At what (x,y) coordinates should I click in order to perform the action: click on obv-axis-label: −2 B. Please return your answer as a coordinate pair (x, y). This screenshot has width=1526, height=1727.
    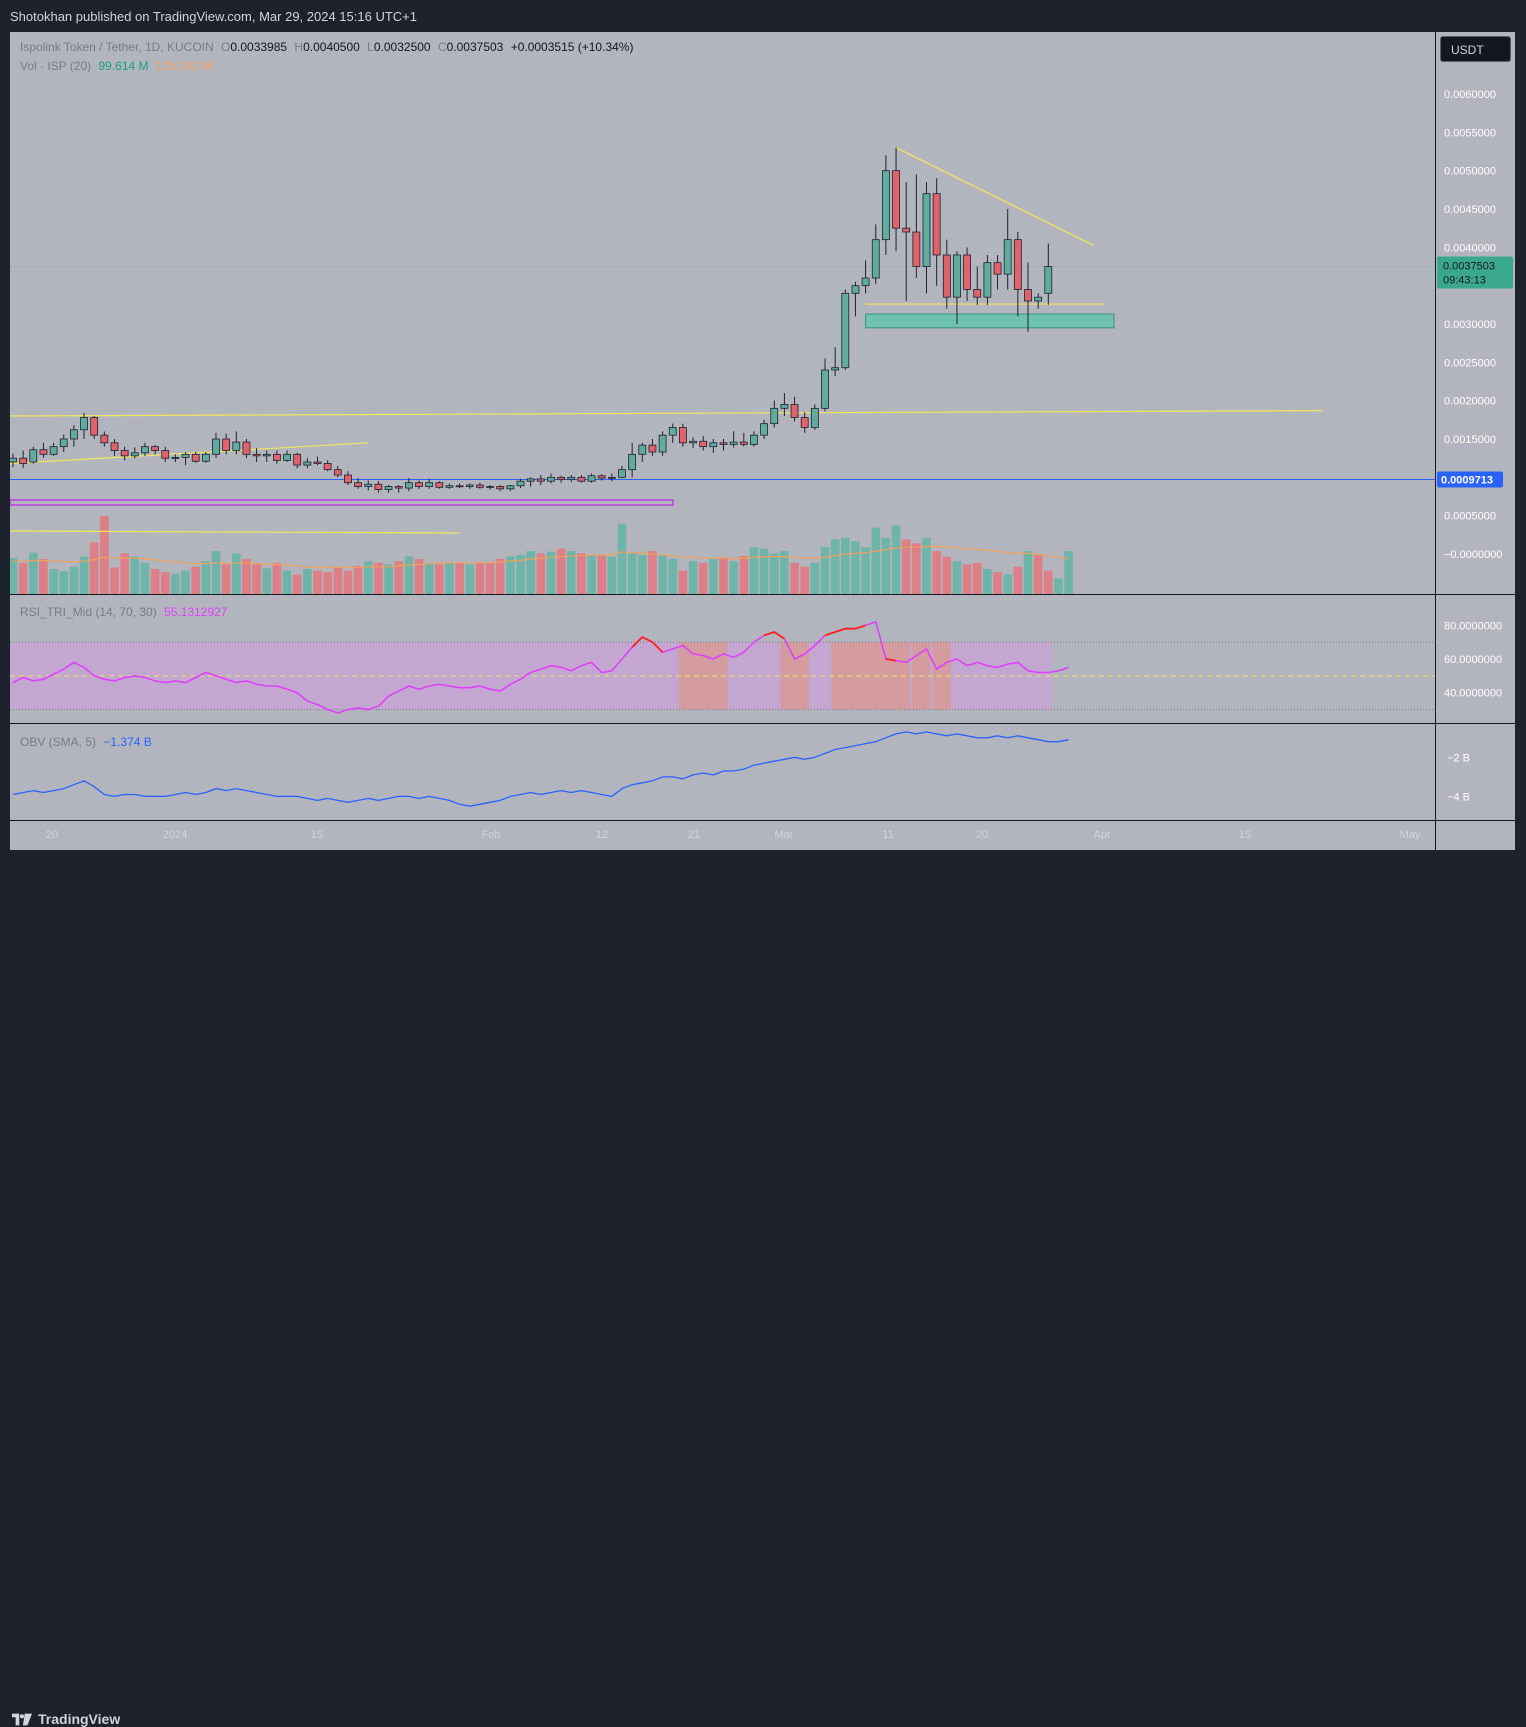
    Looking at the image, I should click on (1458, 758).